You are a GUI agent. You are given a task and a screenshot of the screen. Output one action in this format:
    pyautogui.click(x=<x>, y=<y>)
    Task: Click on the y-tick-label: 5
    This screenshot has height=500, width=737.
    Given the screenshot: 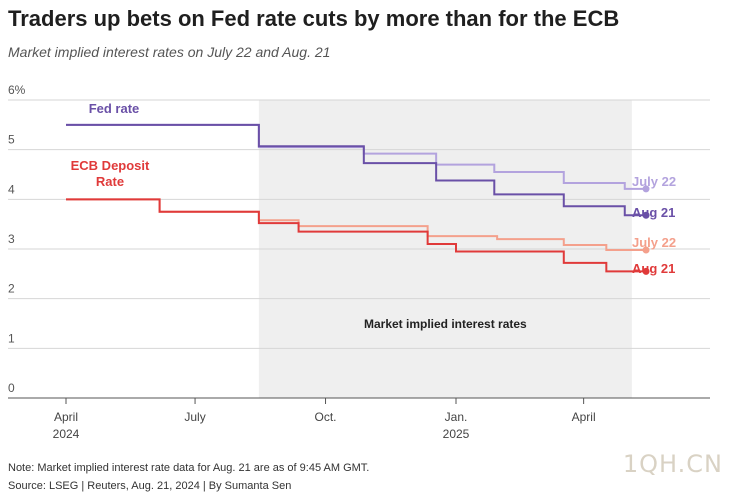 What is the action you would take?
    pyautogui.click(x=11, y=140)
    